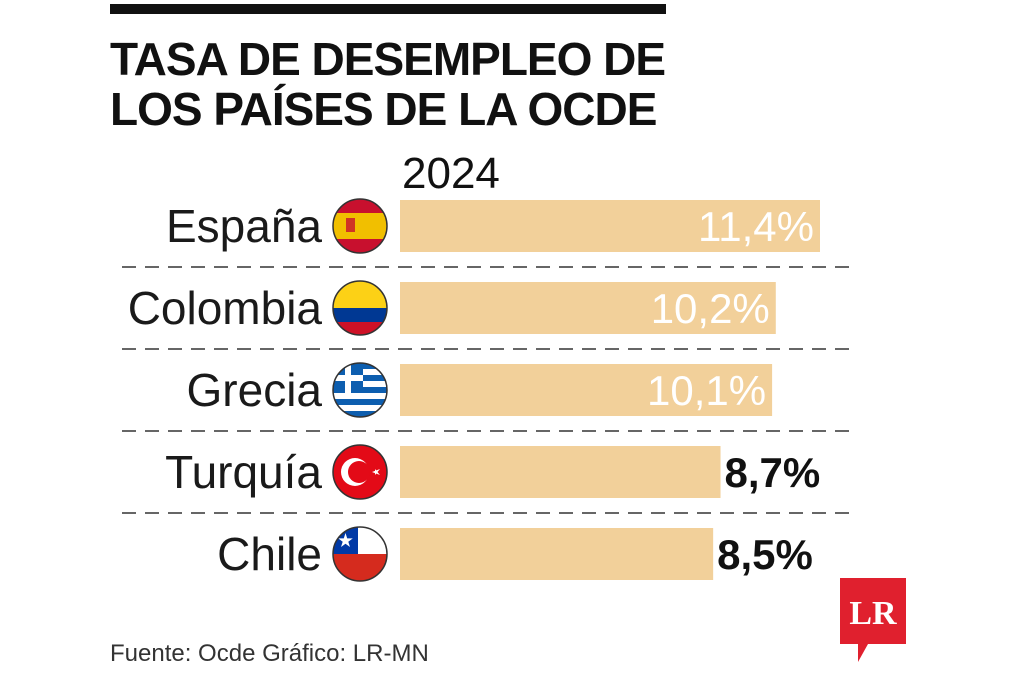 Image resolution: width=1024 pixels, height=683 pixels. What do you see at coordinates (706, 390) in the screenshot?
I see `value-label: 10,1%` at bounding box center [706, 390].